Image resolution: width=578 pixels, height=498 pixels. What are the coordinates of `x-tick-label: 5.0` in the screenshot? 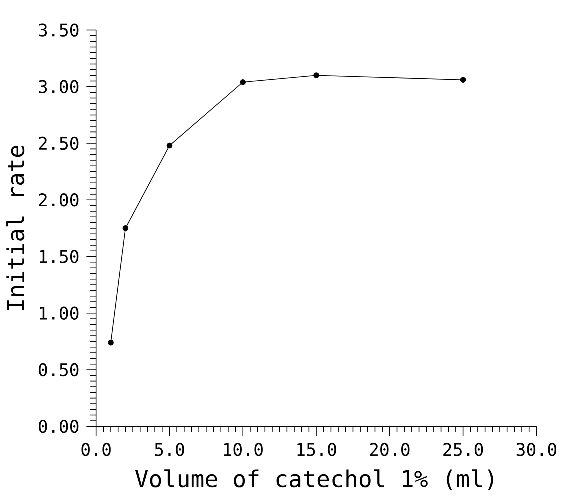 It's located at (169, 449).